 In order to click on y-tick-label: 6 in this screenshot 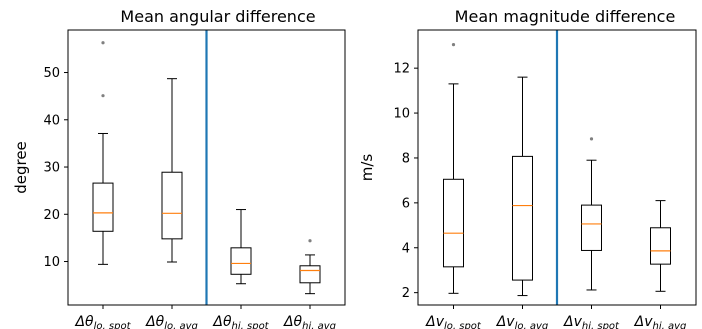, I will do `click(406, 203)`.